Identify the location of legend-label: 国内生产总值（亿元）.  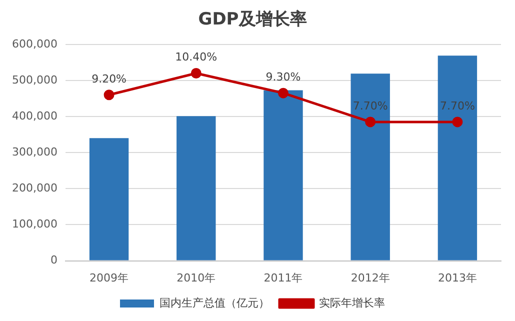
(215, 303).